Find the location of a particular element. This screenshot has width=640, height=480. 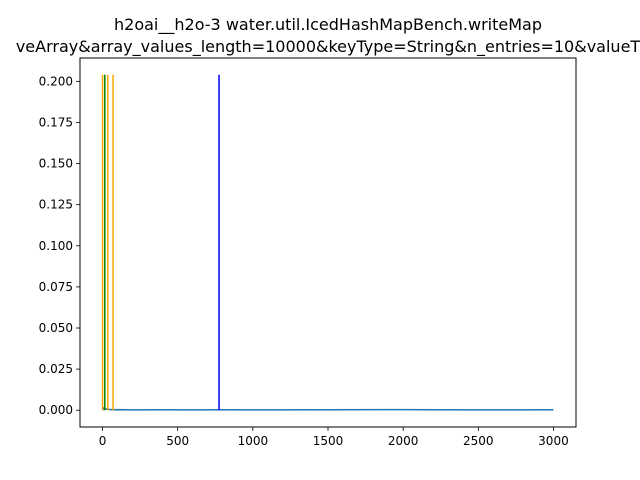

x-tick-label: 0 is located at coordinates (103, 441).